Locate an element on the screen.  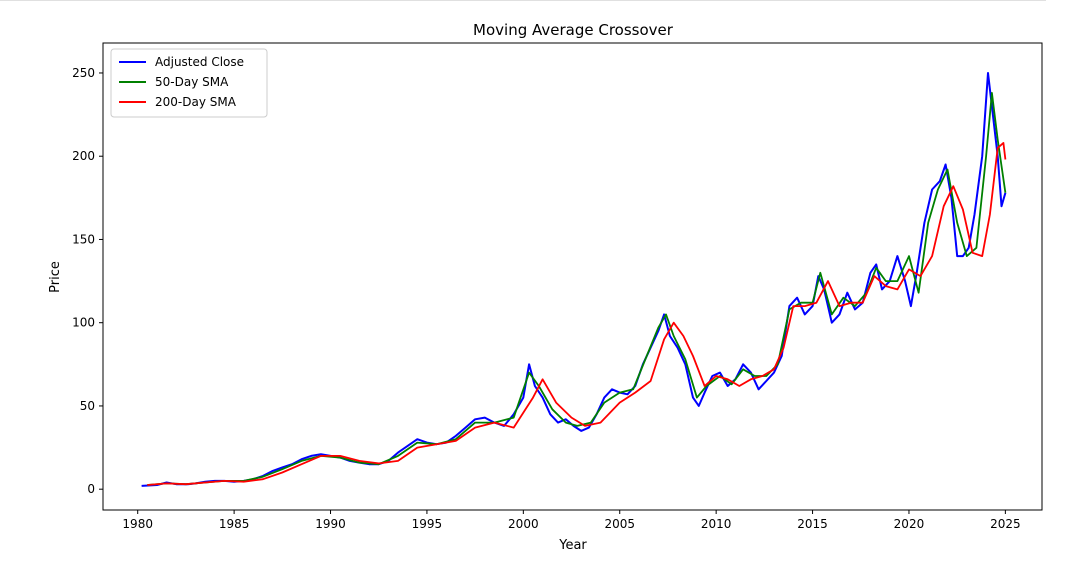
x-axis: 1980 1985 1990 1995 2000 2005 2010 2015 2020 2025 is located at coordinates (571, 520).